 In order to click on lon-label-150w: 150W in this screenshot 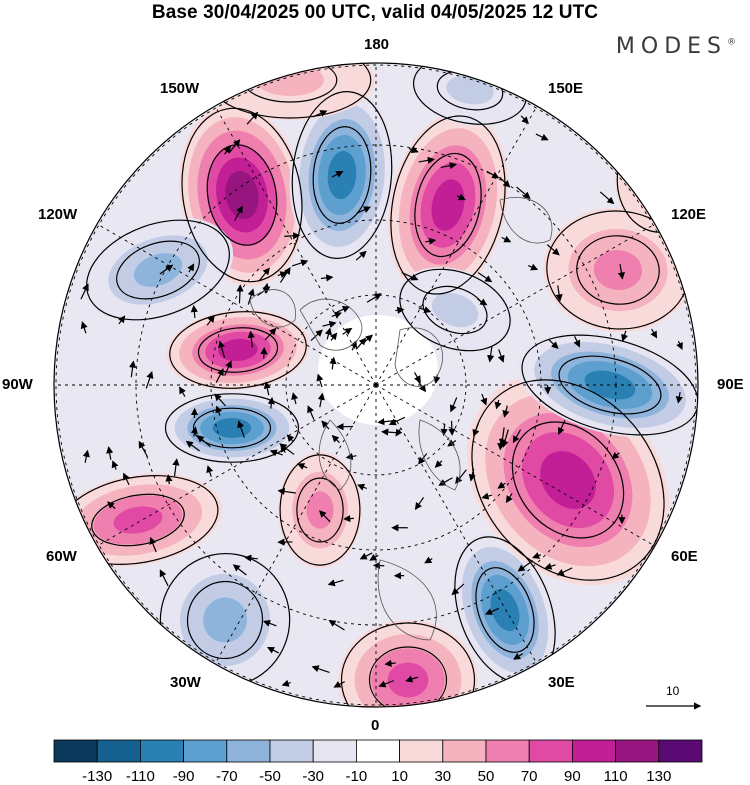, I will do `click(179, 88)`.